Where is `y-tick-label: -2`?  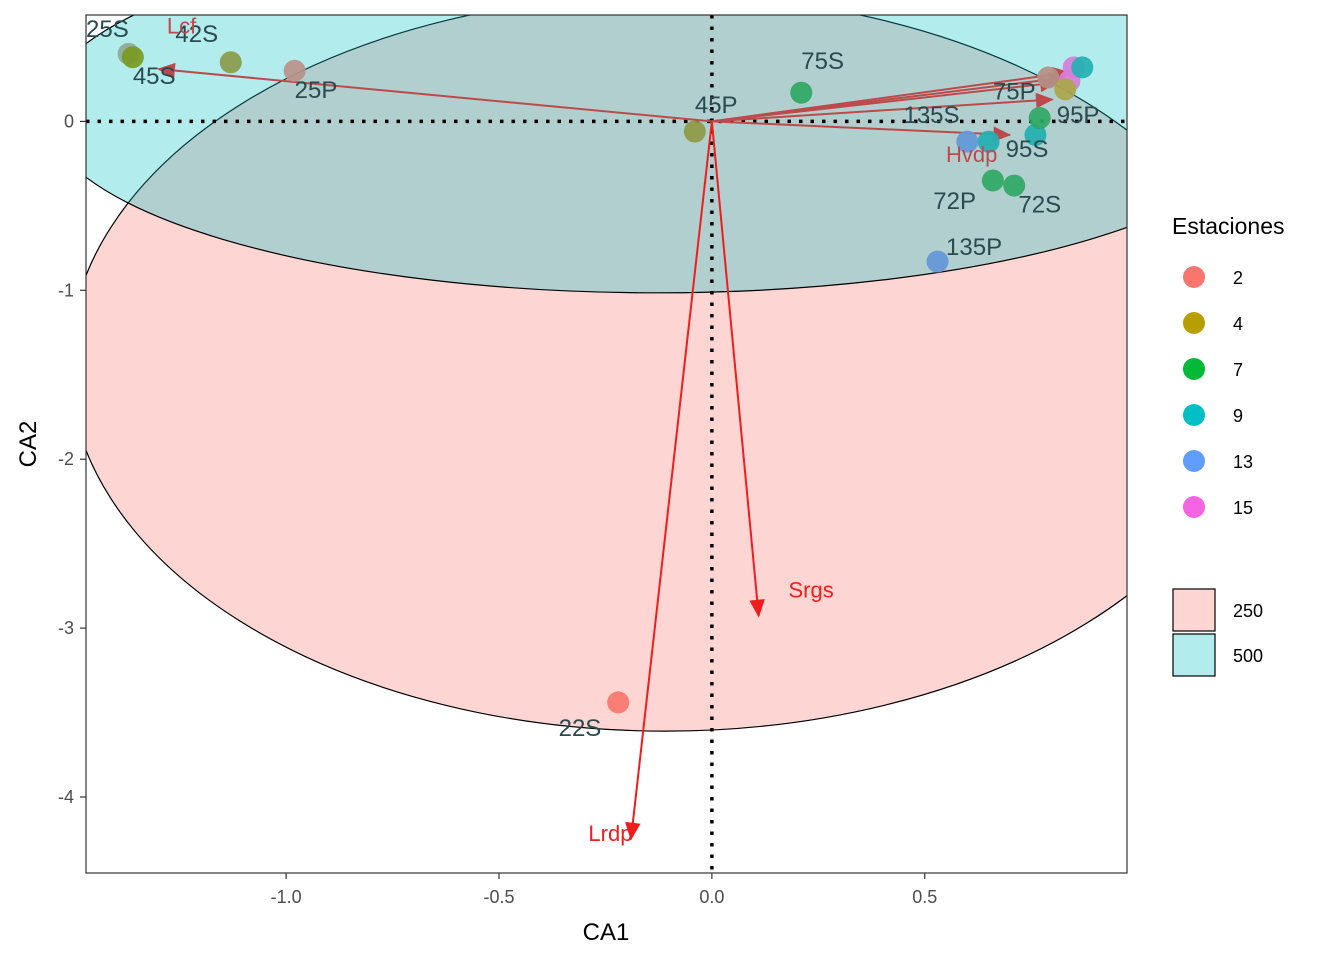 y-tick-label: -2 is located at coordinates (66, 459).